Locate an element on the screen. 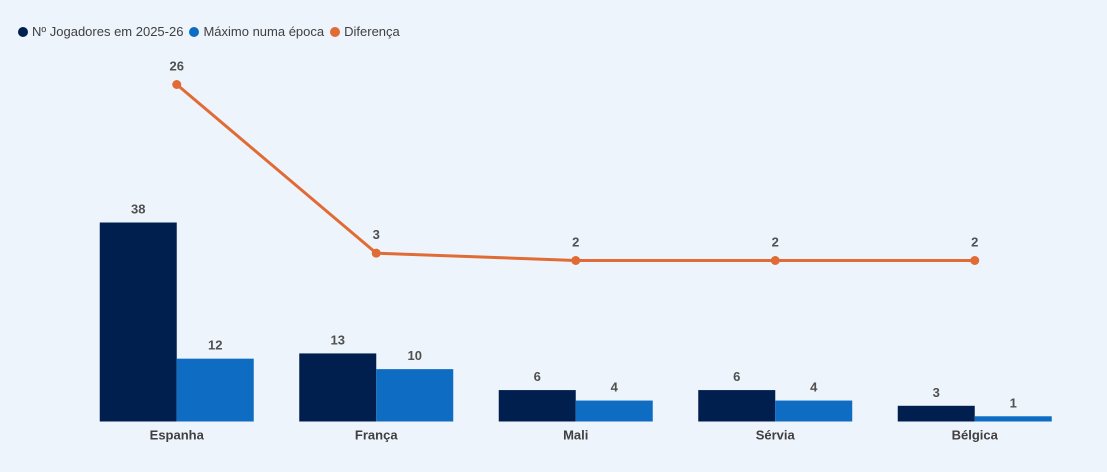  legend-label-max-season: Máximo numa época is located at coordinates (264, 31).